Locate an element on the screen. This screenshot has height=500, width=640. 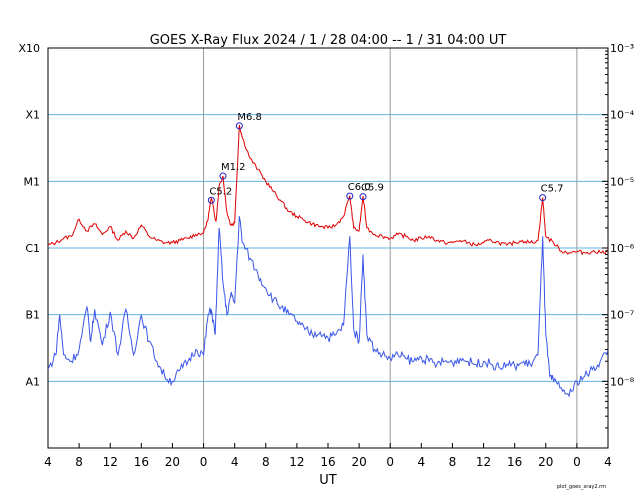
x-axis-ticks: 4 8 12 16 20 0 4 8 12 16 20 0 4 8 12 16 20 0 4 is located at coordinates (328, 456).